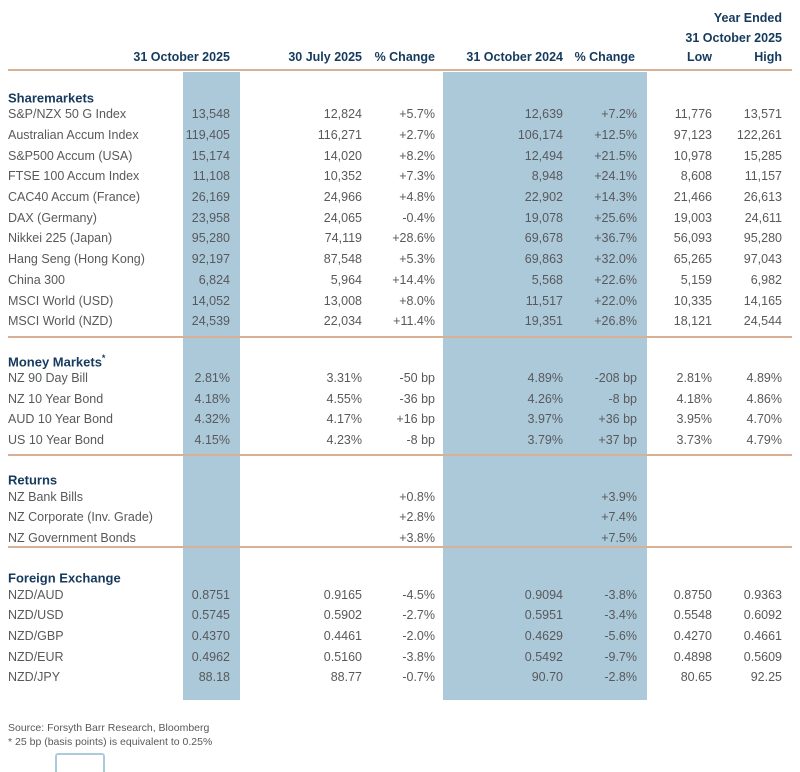 The width and height of the screenshot is (800, 772). What do you see at coordinates (545, 377) in the screenshot?
I see `value-31-oct-2024: 4.89%` at bounding box center [545, 377].